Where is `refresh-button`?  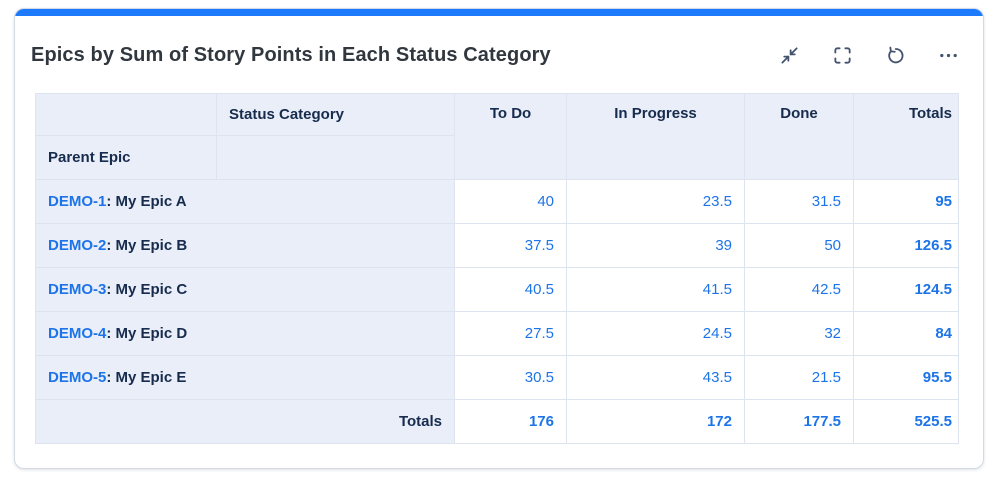 refresh-button is located at coordinates (895, 55).